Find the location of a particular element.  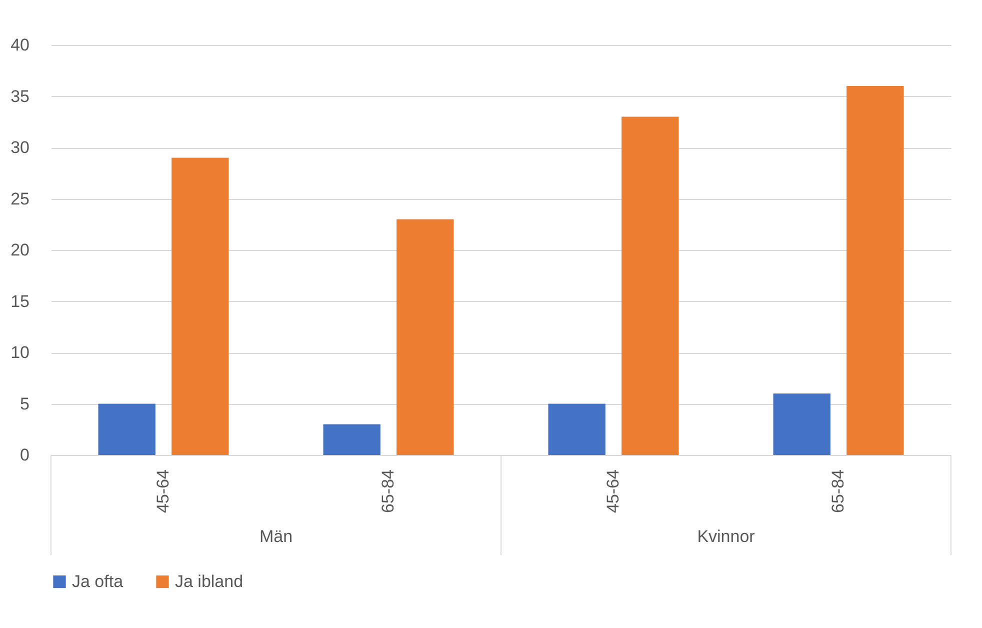

y-tick-label: 20 is located at coordinates (20, 250).